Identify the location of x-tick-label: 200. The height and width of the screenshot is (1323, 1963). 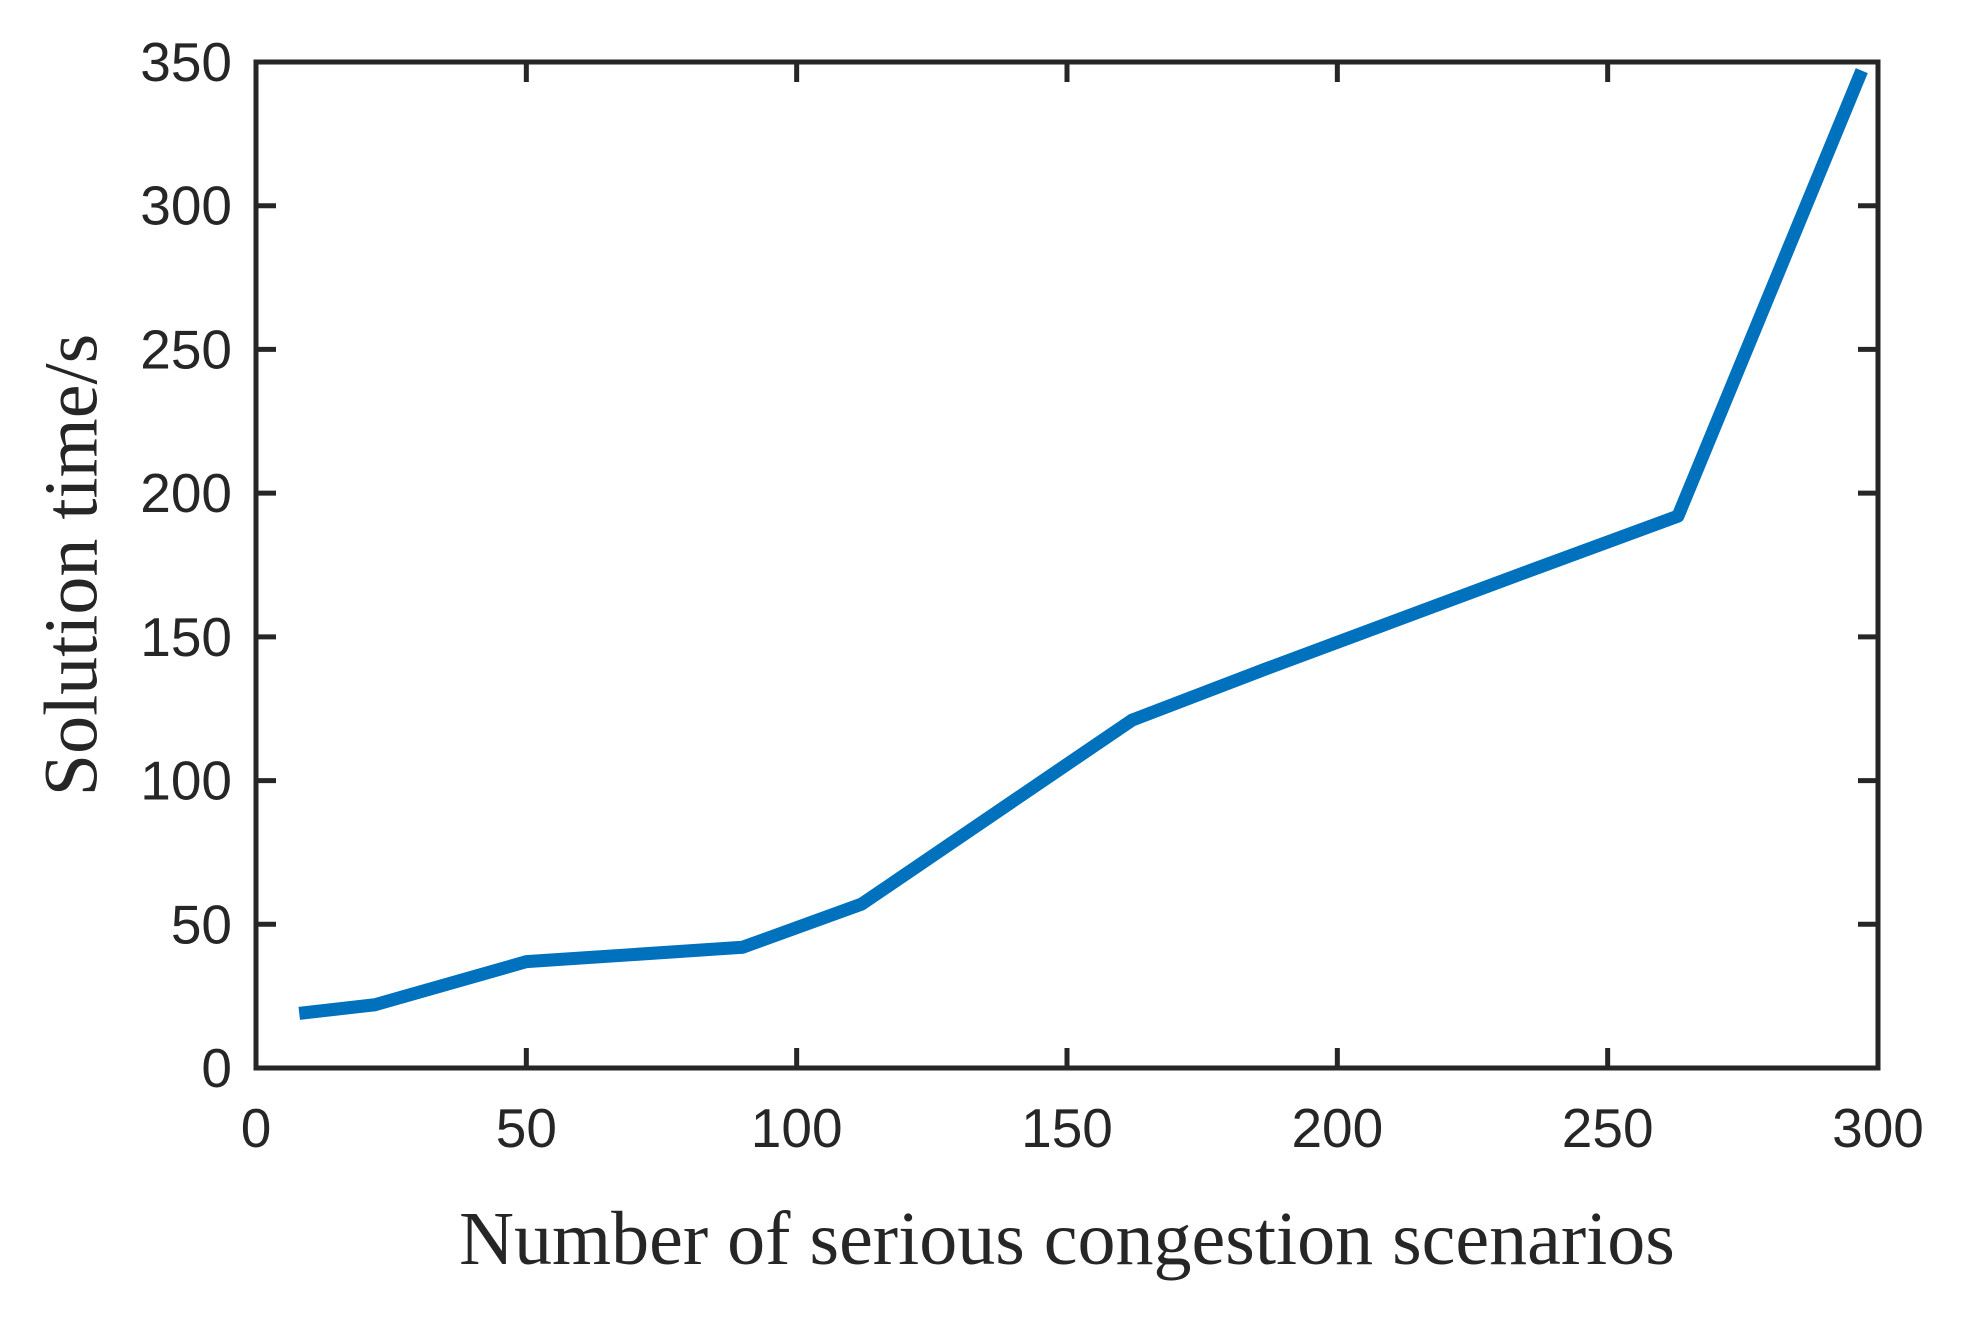
(1337, 1128).